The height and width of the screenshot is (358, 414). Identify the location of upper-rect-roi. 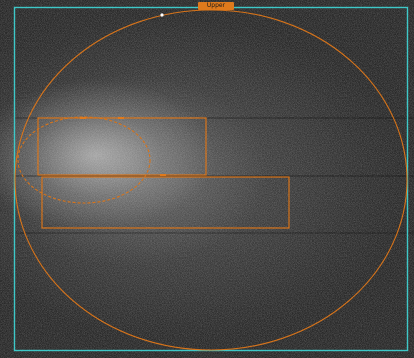
(122, 146).